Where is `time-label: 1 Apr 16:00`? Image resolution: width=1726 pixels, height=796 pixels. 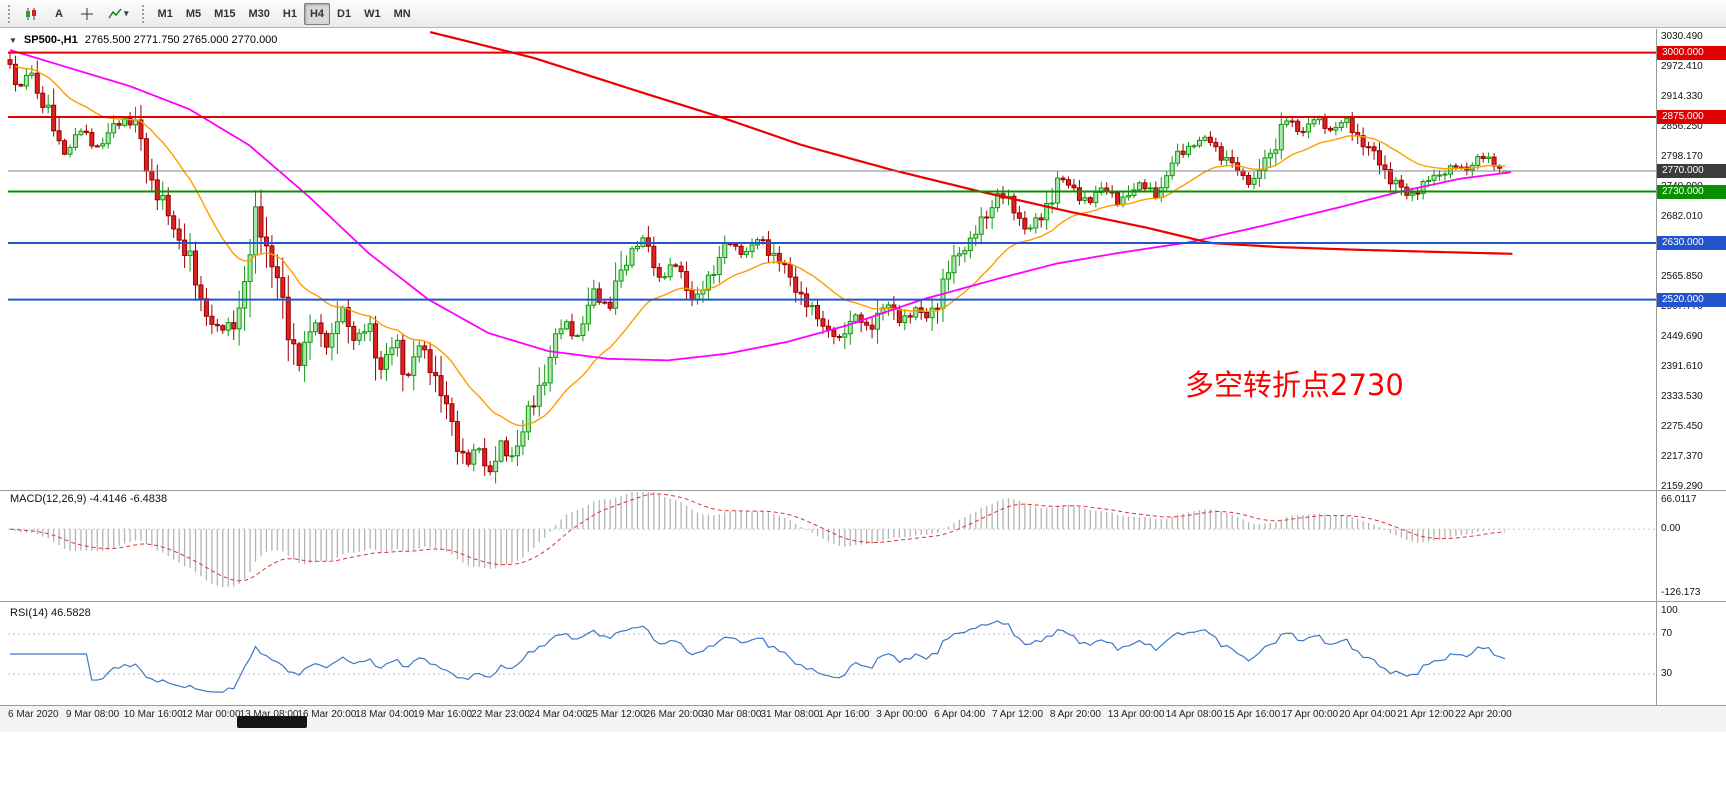
time-label: 1 Apr 16:00 is located at coordinates (844, 714).